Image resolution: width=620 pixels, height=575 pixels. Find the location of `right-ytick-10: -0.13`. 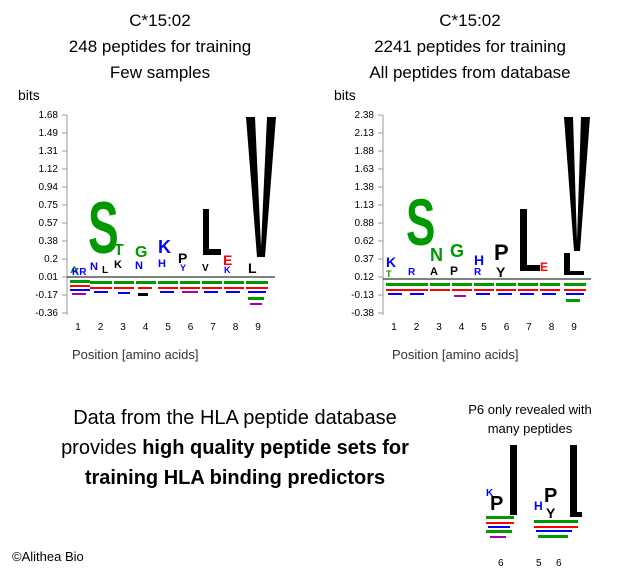

right-ytick-10: -0.13 is located at coordinates (362, 295).